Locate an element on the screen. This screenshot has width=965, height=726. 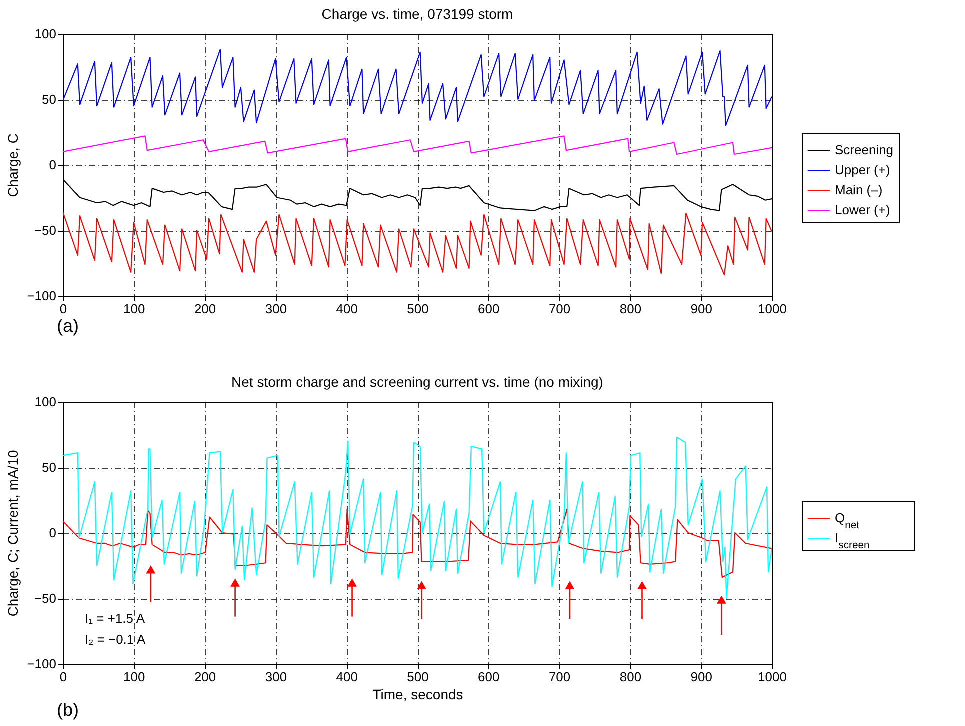
y-axis-title: Charge, C is located at coordinates (13, 166).